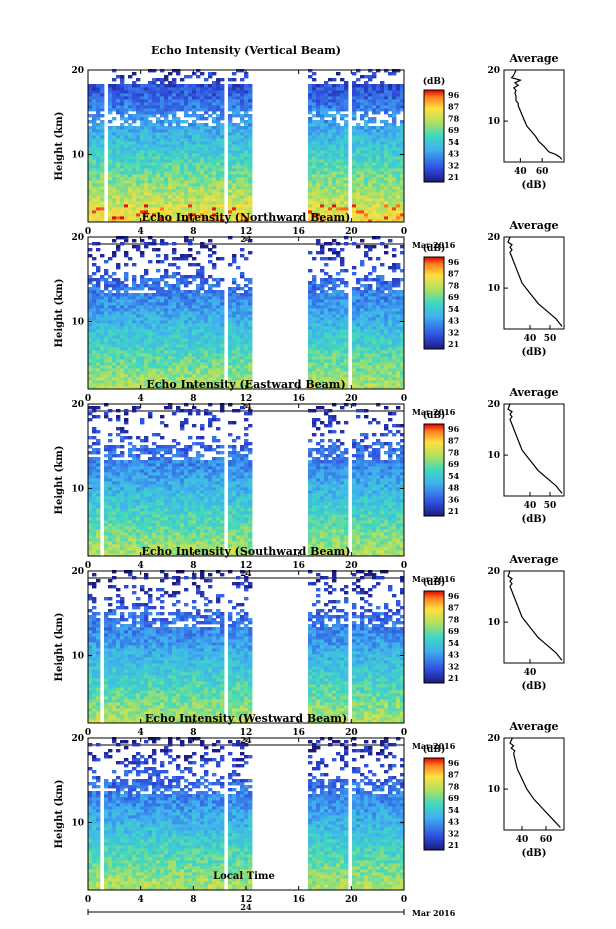  What do you see at coordinates (246, 232) in the screenshot?
I see `x-tick-label: 12` at bounding box center [246, 232].